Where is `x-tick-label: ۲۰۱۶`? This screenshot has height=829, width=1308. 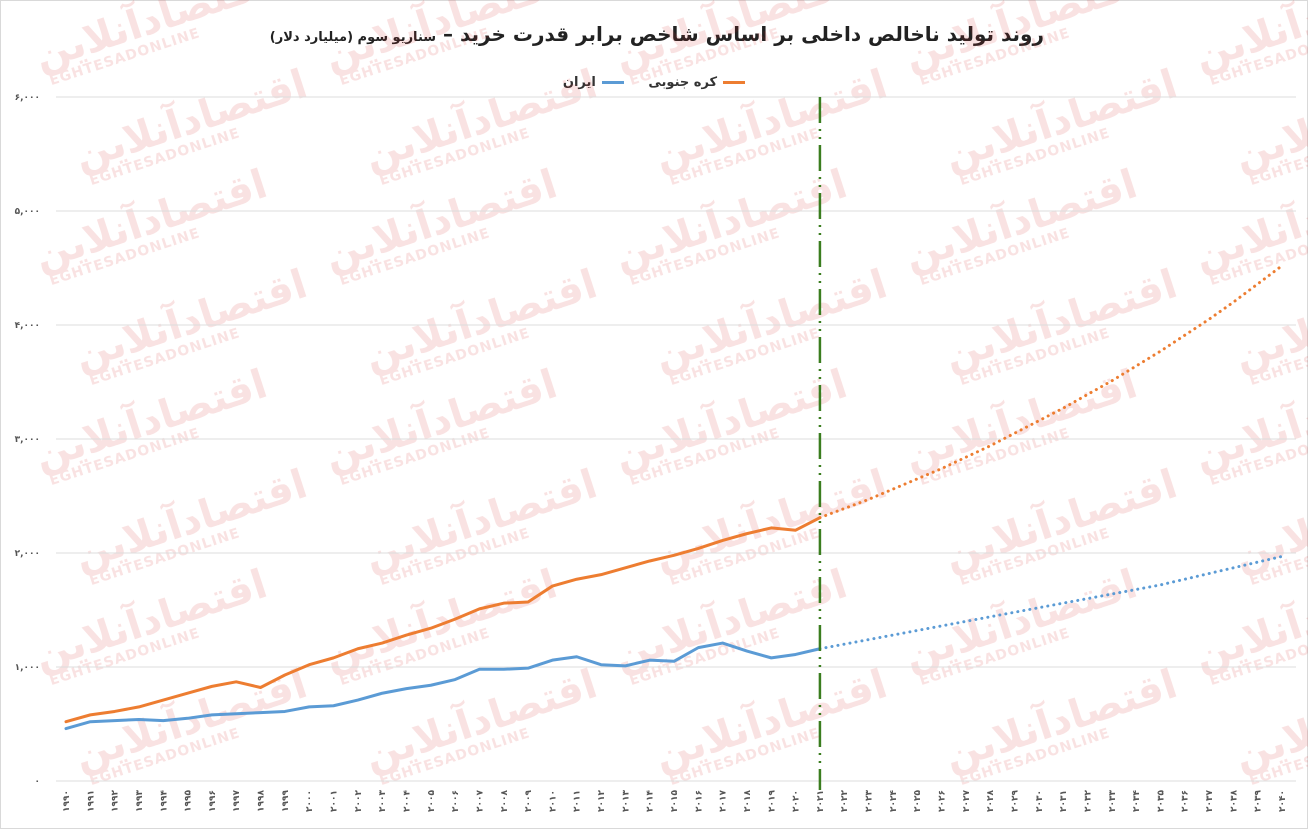 x-tick-label: ۲۰۱۶ is located at coordinates (699, 801).